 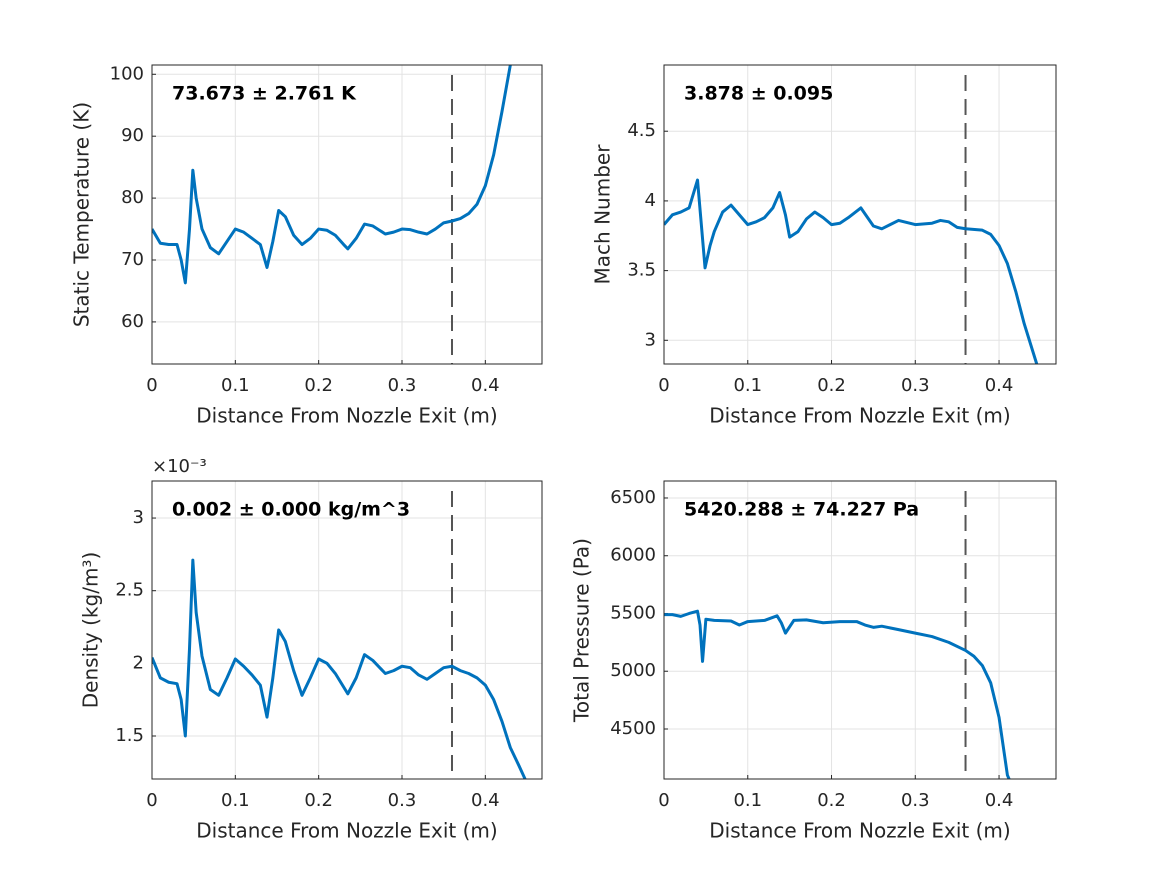 What do you see at coordinates (801, 510) in the screenshot?
I see `annotation: 5420.288 ± 74.227 Pa` at bounding box center [801, 510].